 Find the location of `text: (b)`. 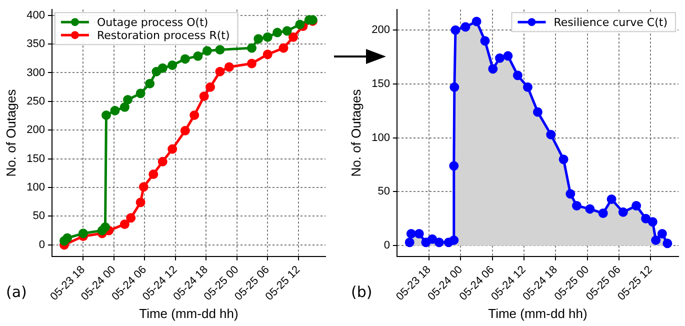

text: (b) is located at coordinates (361, 292).